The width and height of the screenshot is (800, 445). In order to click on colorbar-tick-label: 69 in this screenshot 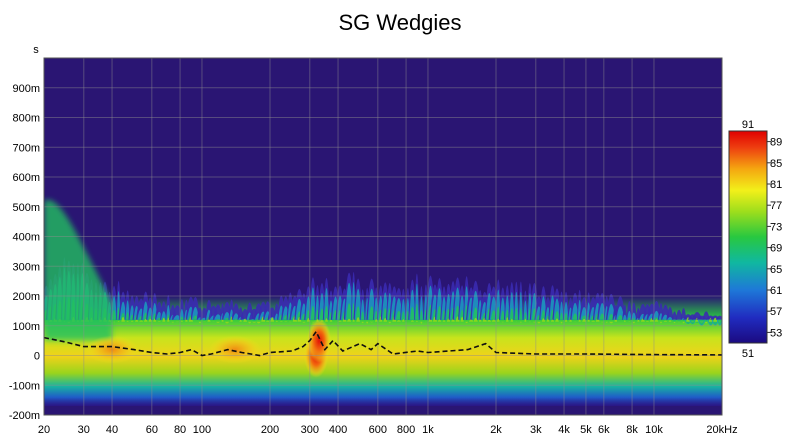, I will do `click(776, 249)`.